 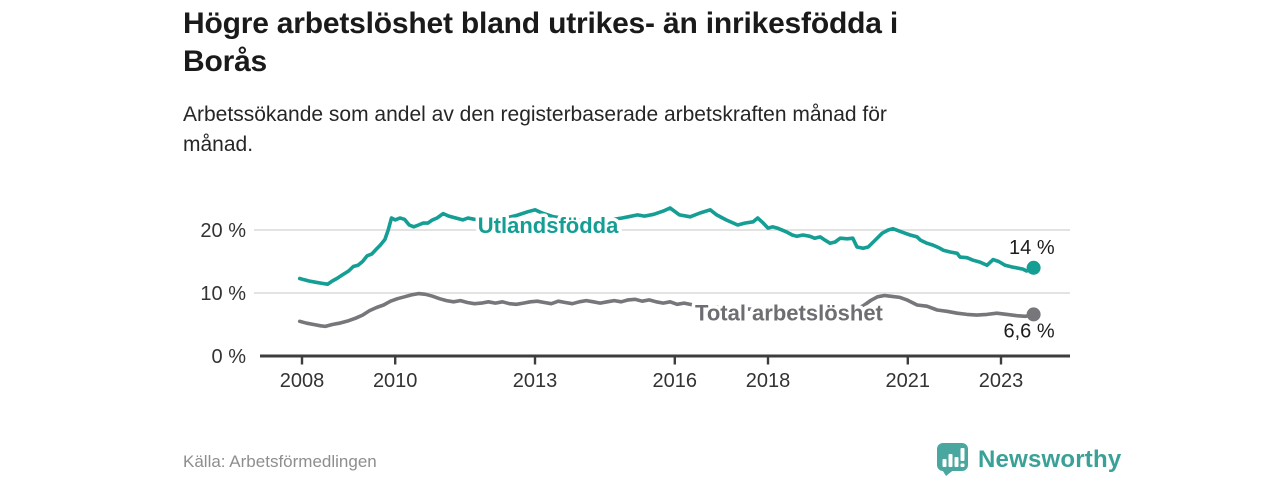 I want to click on newsworthy-logo-icon, so click(x=952, y=459).